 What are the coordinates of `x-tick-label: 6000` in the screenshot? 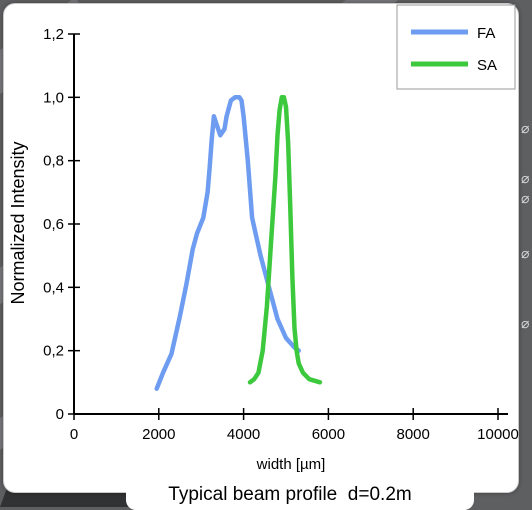 It's located at (328, 434).